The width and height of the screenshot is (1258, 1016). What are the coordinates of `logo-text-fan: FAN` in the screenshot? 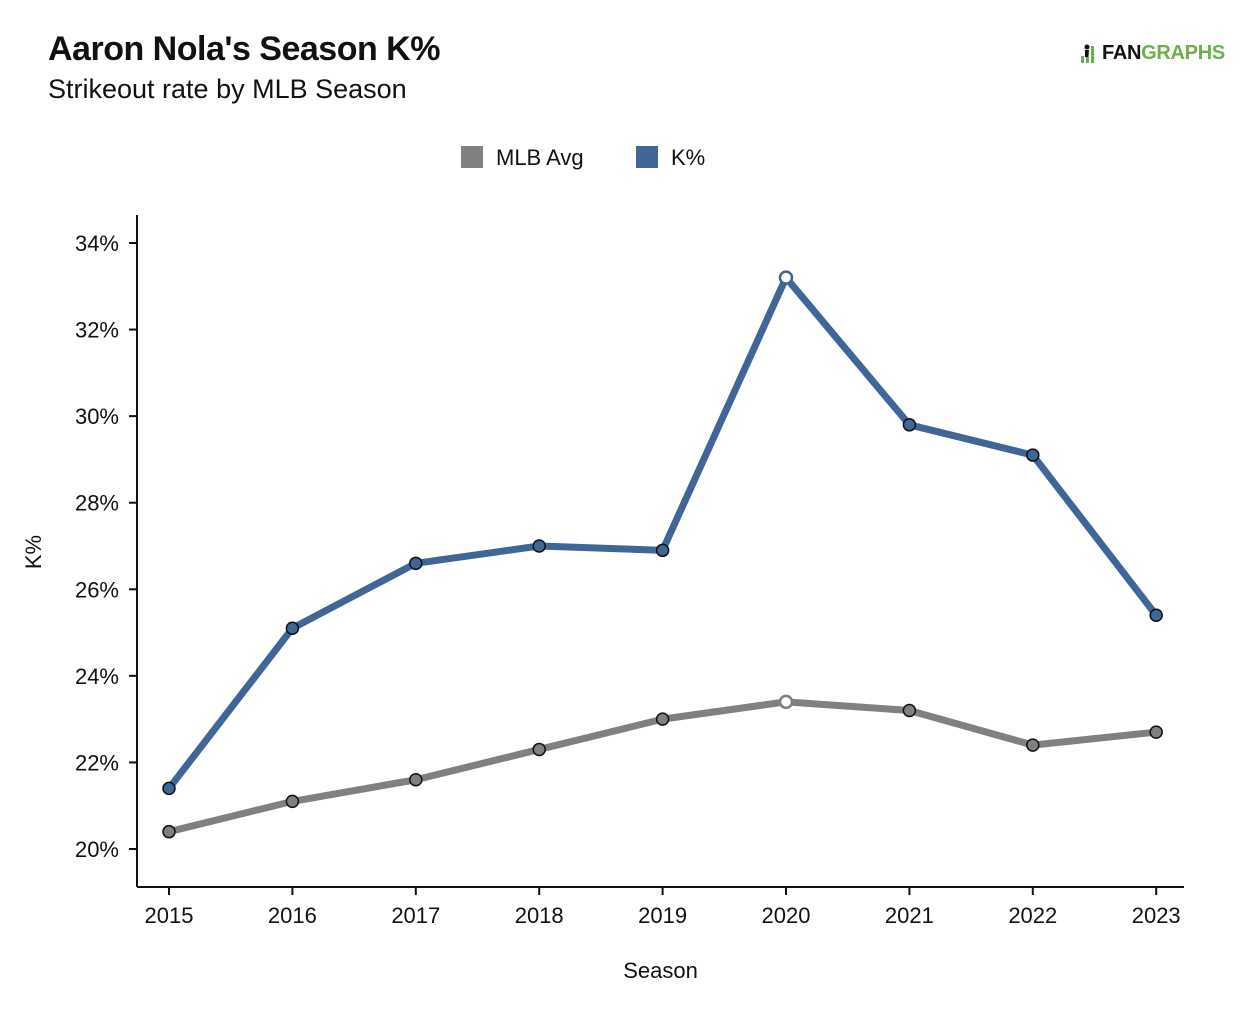 It's located at (1122, 53).